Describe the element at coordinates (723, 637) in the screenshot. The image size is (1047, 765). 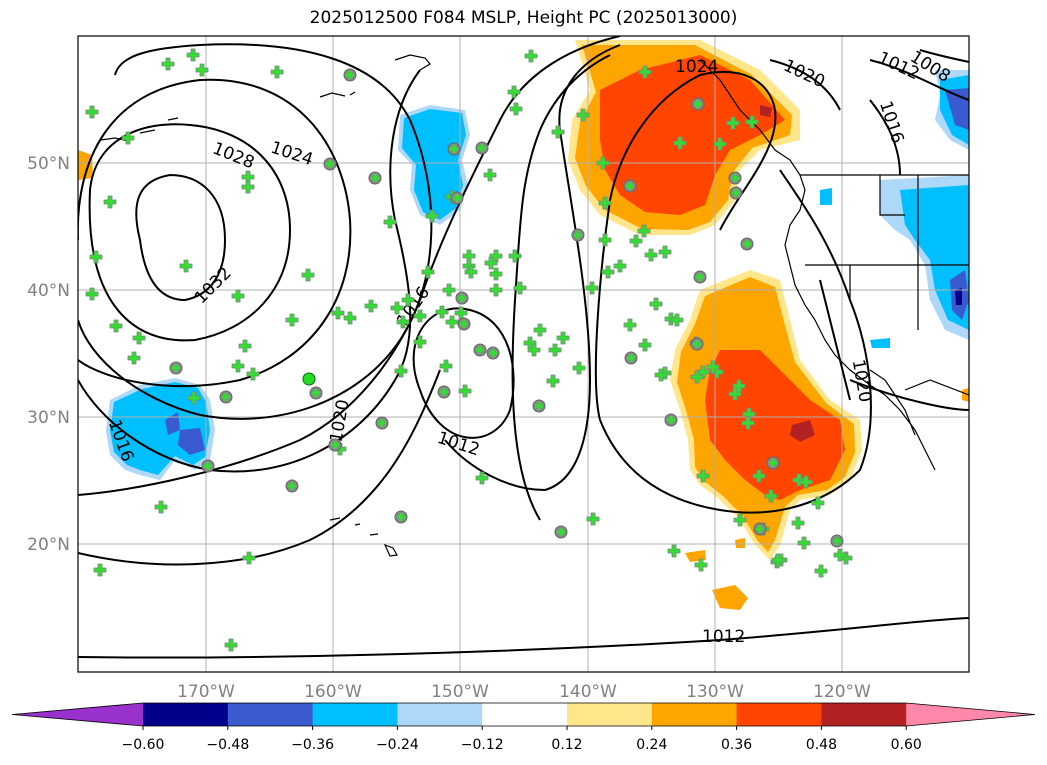
I see `isobar-label-1012-south: 1012` at that location.